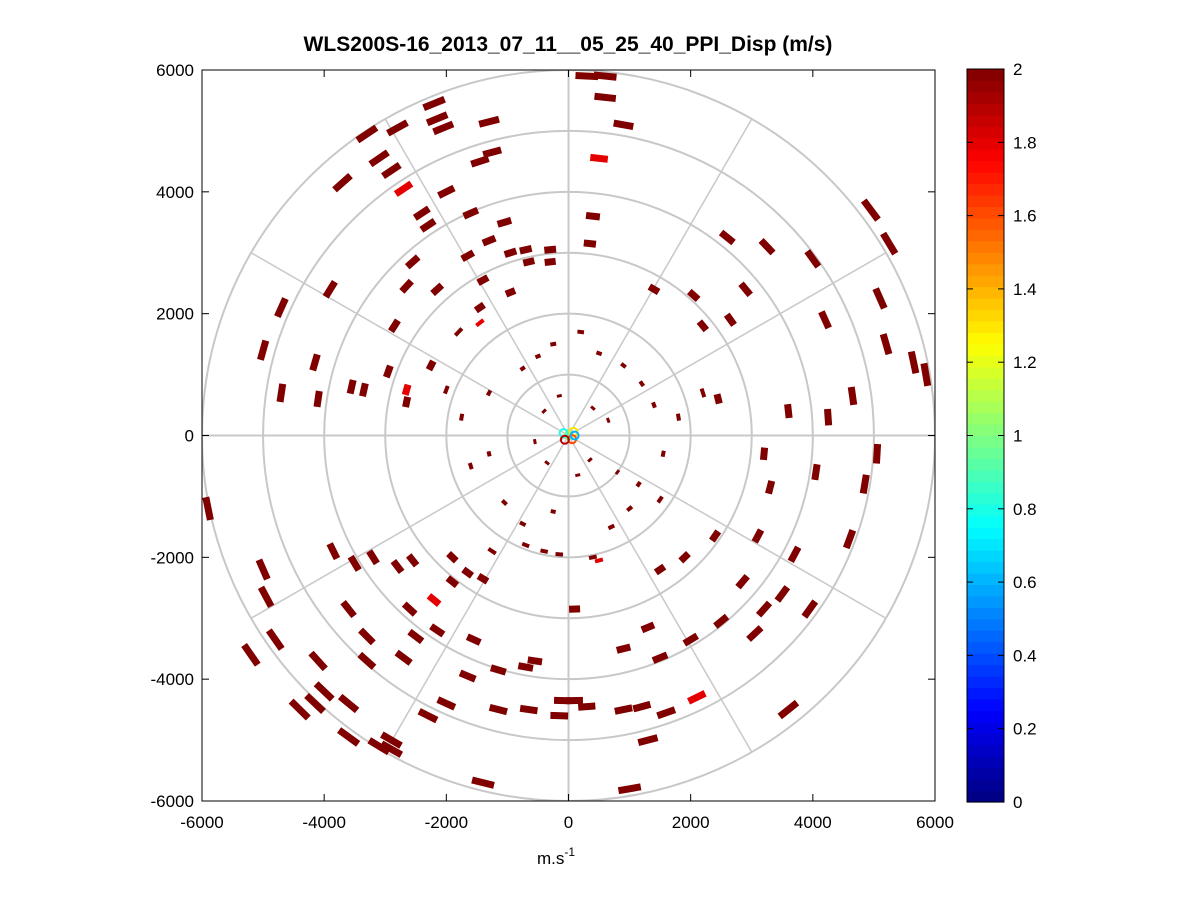 This screenshot has height=901, width=1201. What do you see at coordinates (1025, 216) in the screenshot?
I see `colorbar-tick-label: 1.6` at bounding box center [1025, 216].